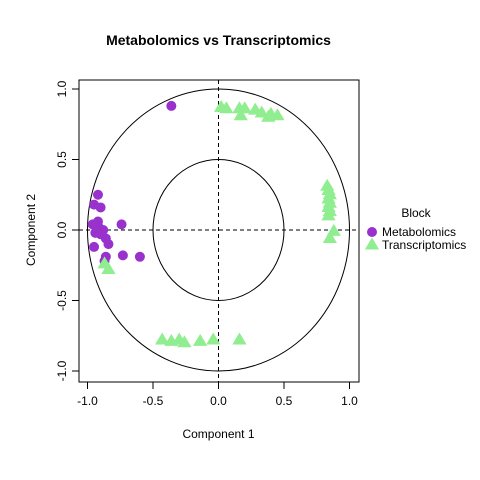 This screenshot has height=480, width=480. Describe the element at coordinates (62, 300) in the screenshot. I see `y-tick-label: -0.5` at that location.